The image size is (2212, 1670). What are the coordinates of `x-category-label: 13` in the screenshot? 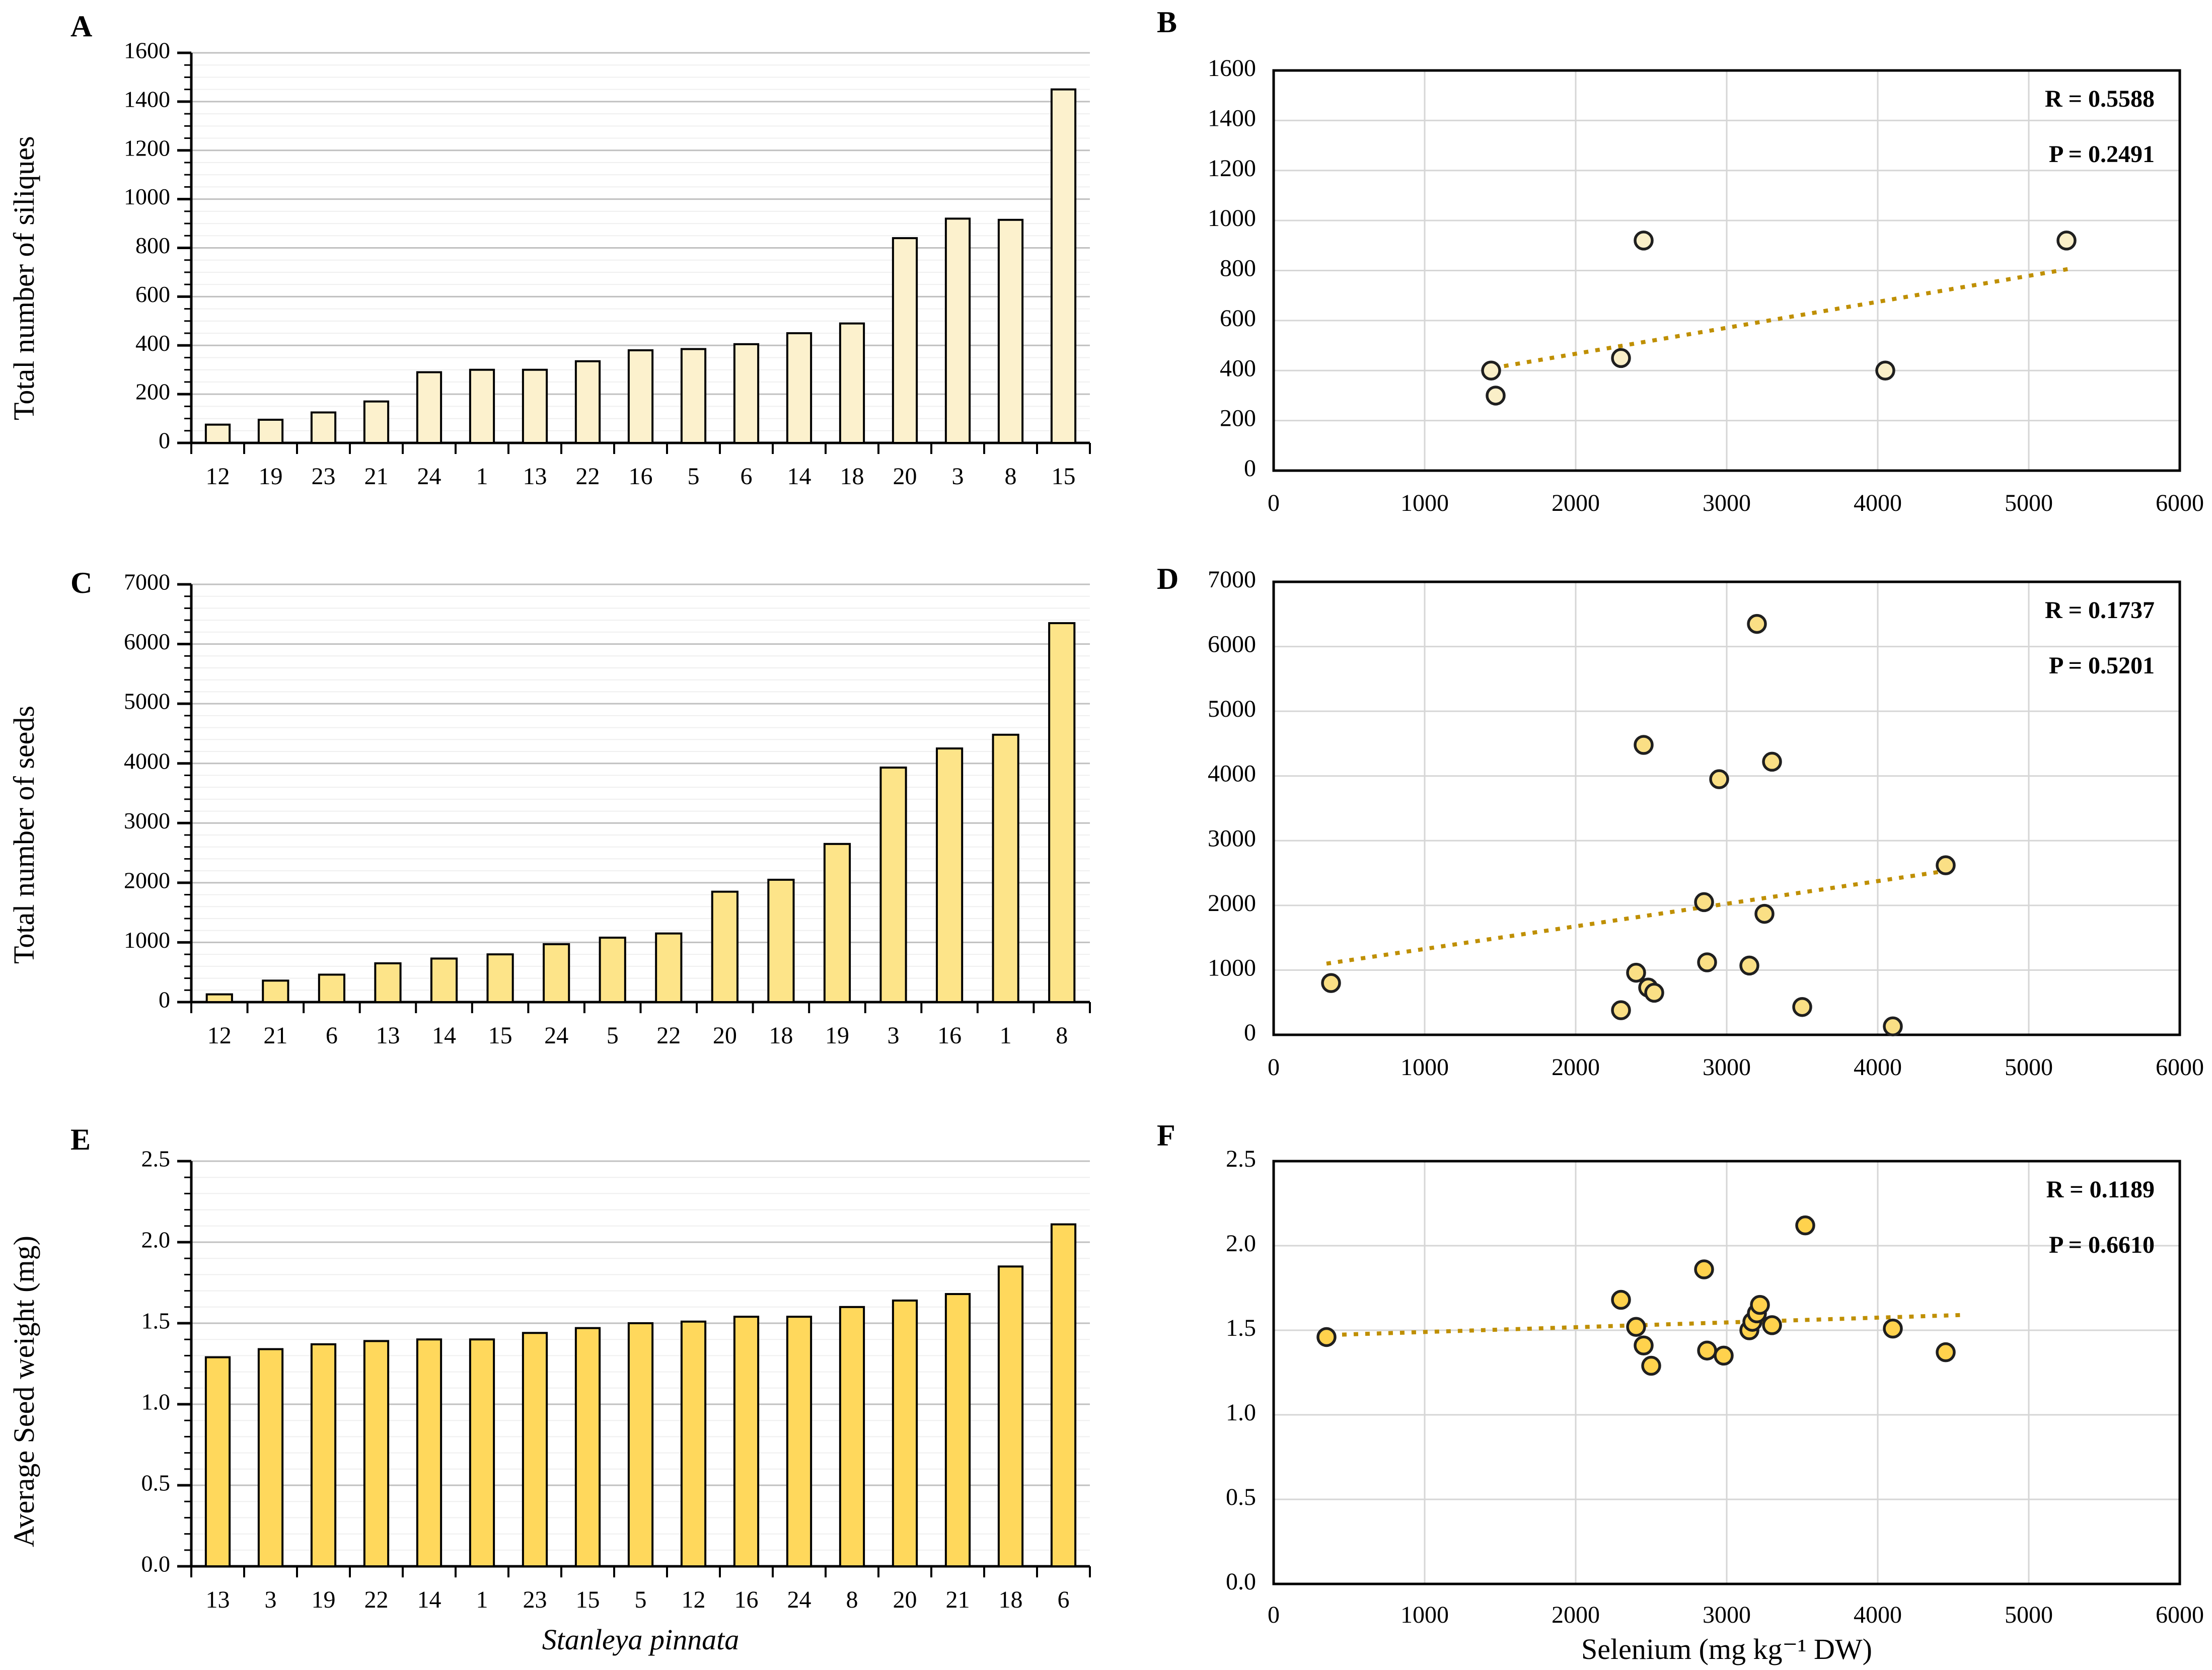 It's located at (535, 477).